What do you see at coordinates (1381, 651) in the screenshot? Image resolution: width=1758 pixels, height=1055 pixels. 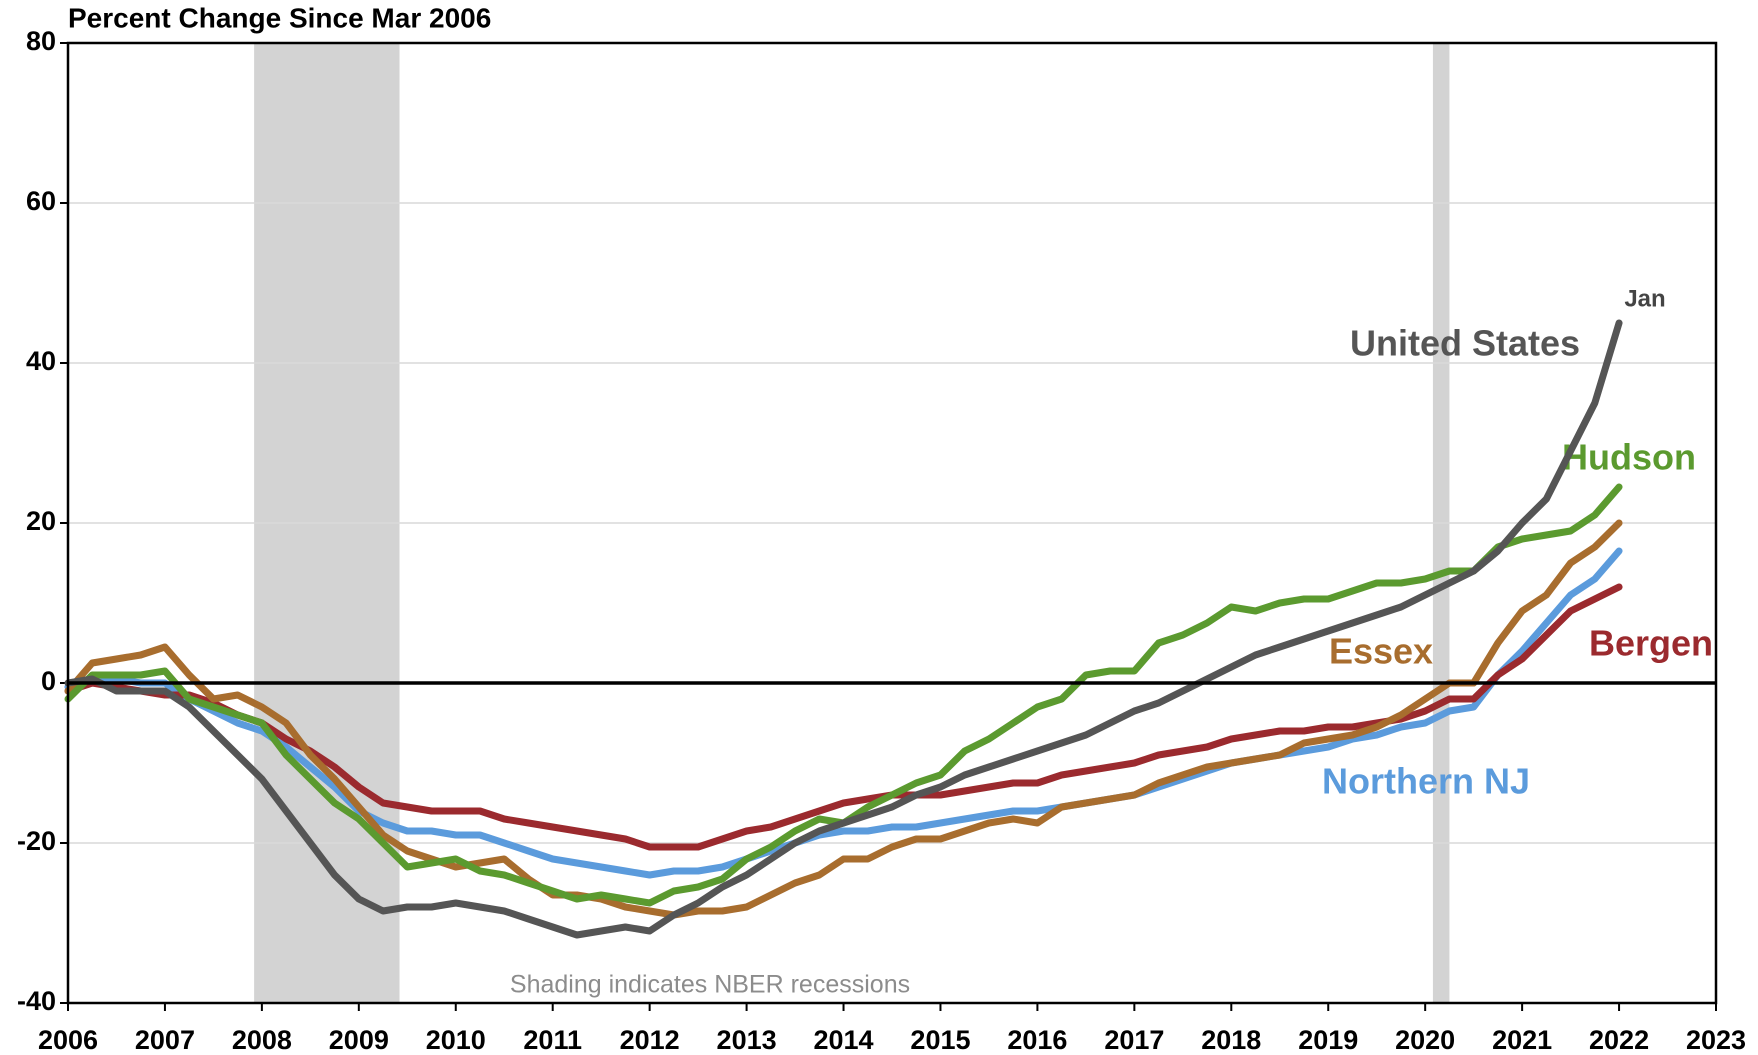 I see `series-label: Essex` at bounding box center [1381, 651].